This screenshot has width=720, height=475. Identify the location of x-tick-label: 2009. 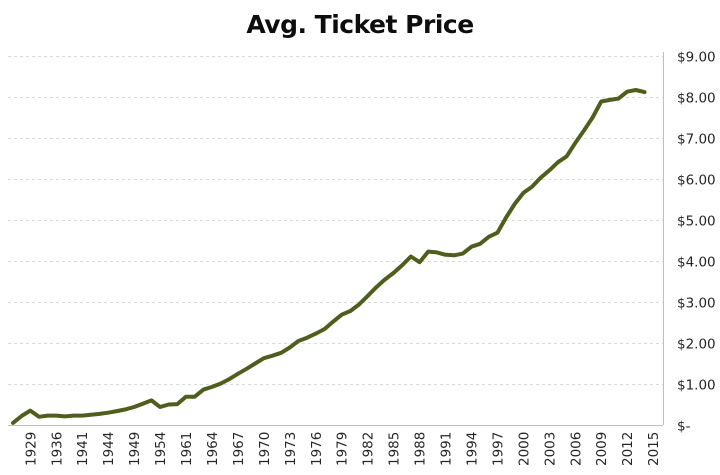
(602, 449).